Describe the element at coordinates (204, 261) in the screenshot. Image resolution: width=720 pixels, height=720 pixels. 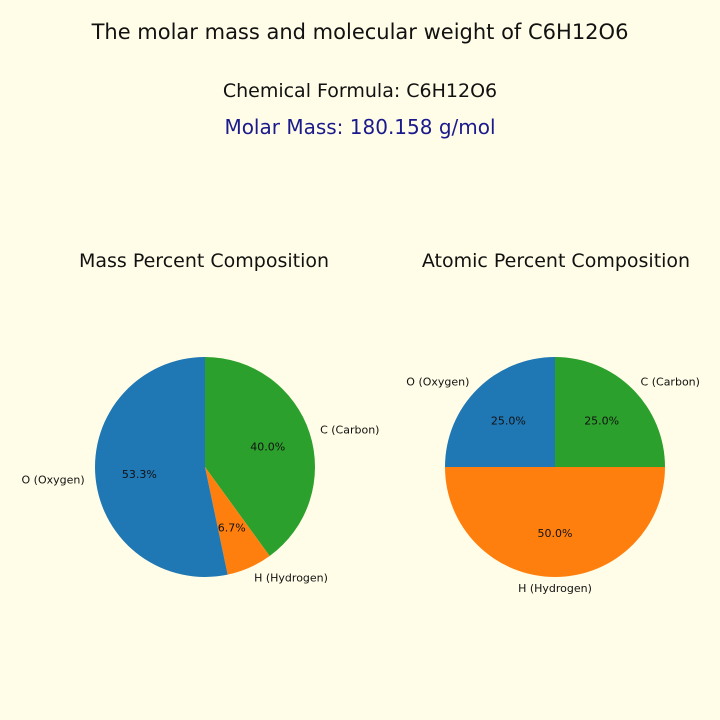
I see `mass-percent-chart-title: Mass Percent Composition` at that location.